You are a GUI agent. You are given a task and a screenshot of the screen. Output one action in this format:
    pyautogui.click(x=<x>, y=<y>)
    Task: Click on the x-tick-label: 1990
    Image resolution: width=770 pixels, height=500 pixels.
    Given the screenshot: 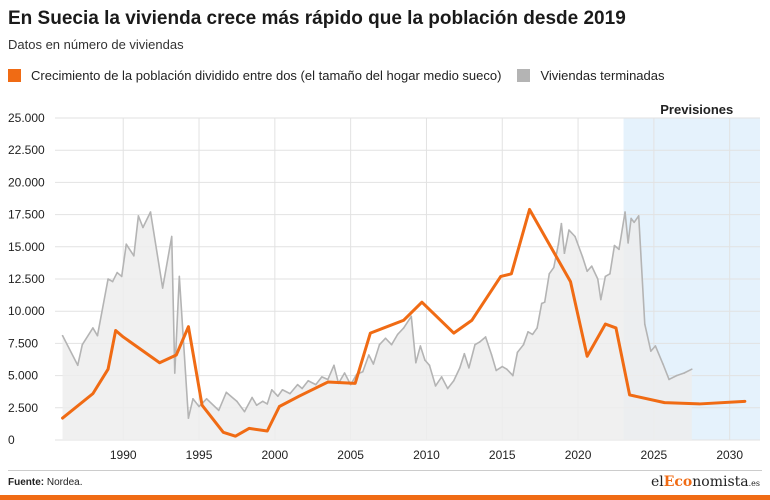 What is the action you would take?
    pyautogui.click(x=123, y=455)
    